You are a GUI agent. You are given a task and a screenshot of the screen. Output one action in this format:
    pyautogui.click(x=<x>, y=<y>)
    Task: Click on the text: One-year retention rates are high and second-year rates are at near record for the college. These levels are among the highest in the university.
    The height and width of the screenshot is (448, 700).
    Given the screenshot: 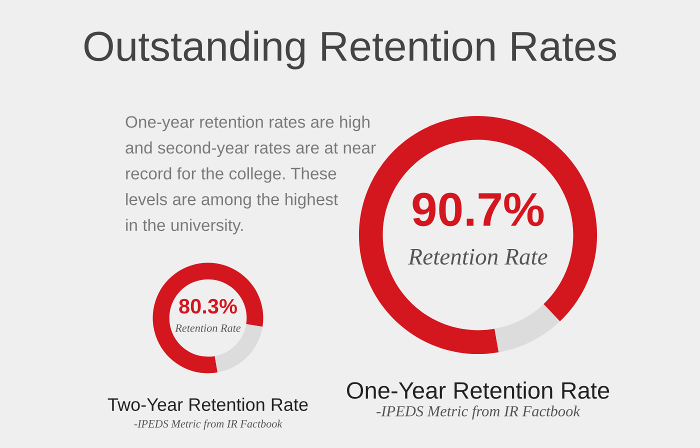 What is the action you would take?
    pyautogui.click(x=251, y=175)
    